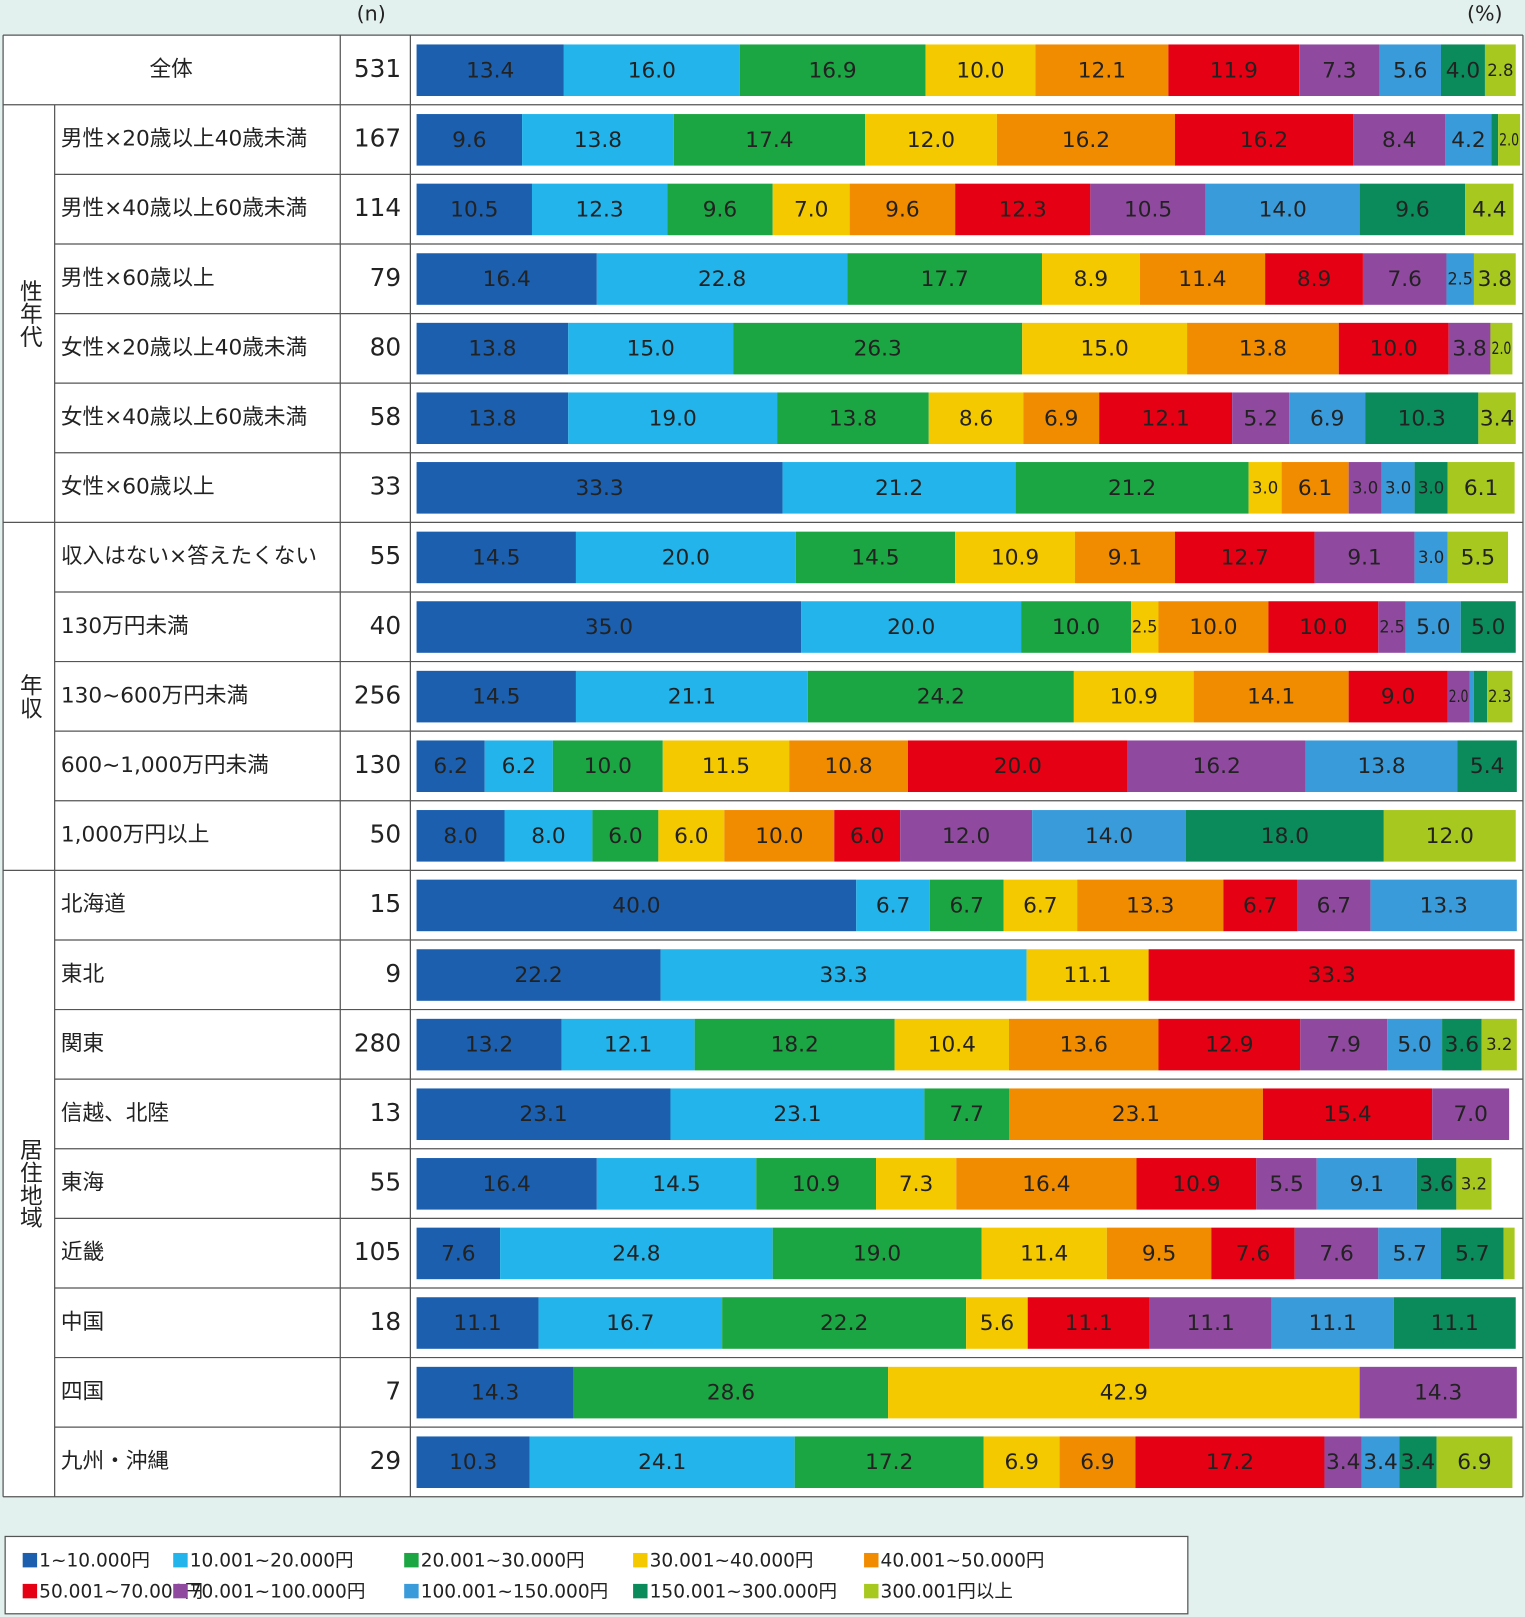 The image size is (1525, 1617). What do you see at coordinates (976, 418) in the screenshot?
I see `value-label: 8.6` at bounding box center [976, 418].